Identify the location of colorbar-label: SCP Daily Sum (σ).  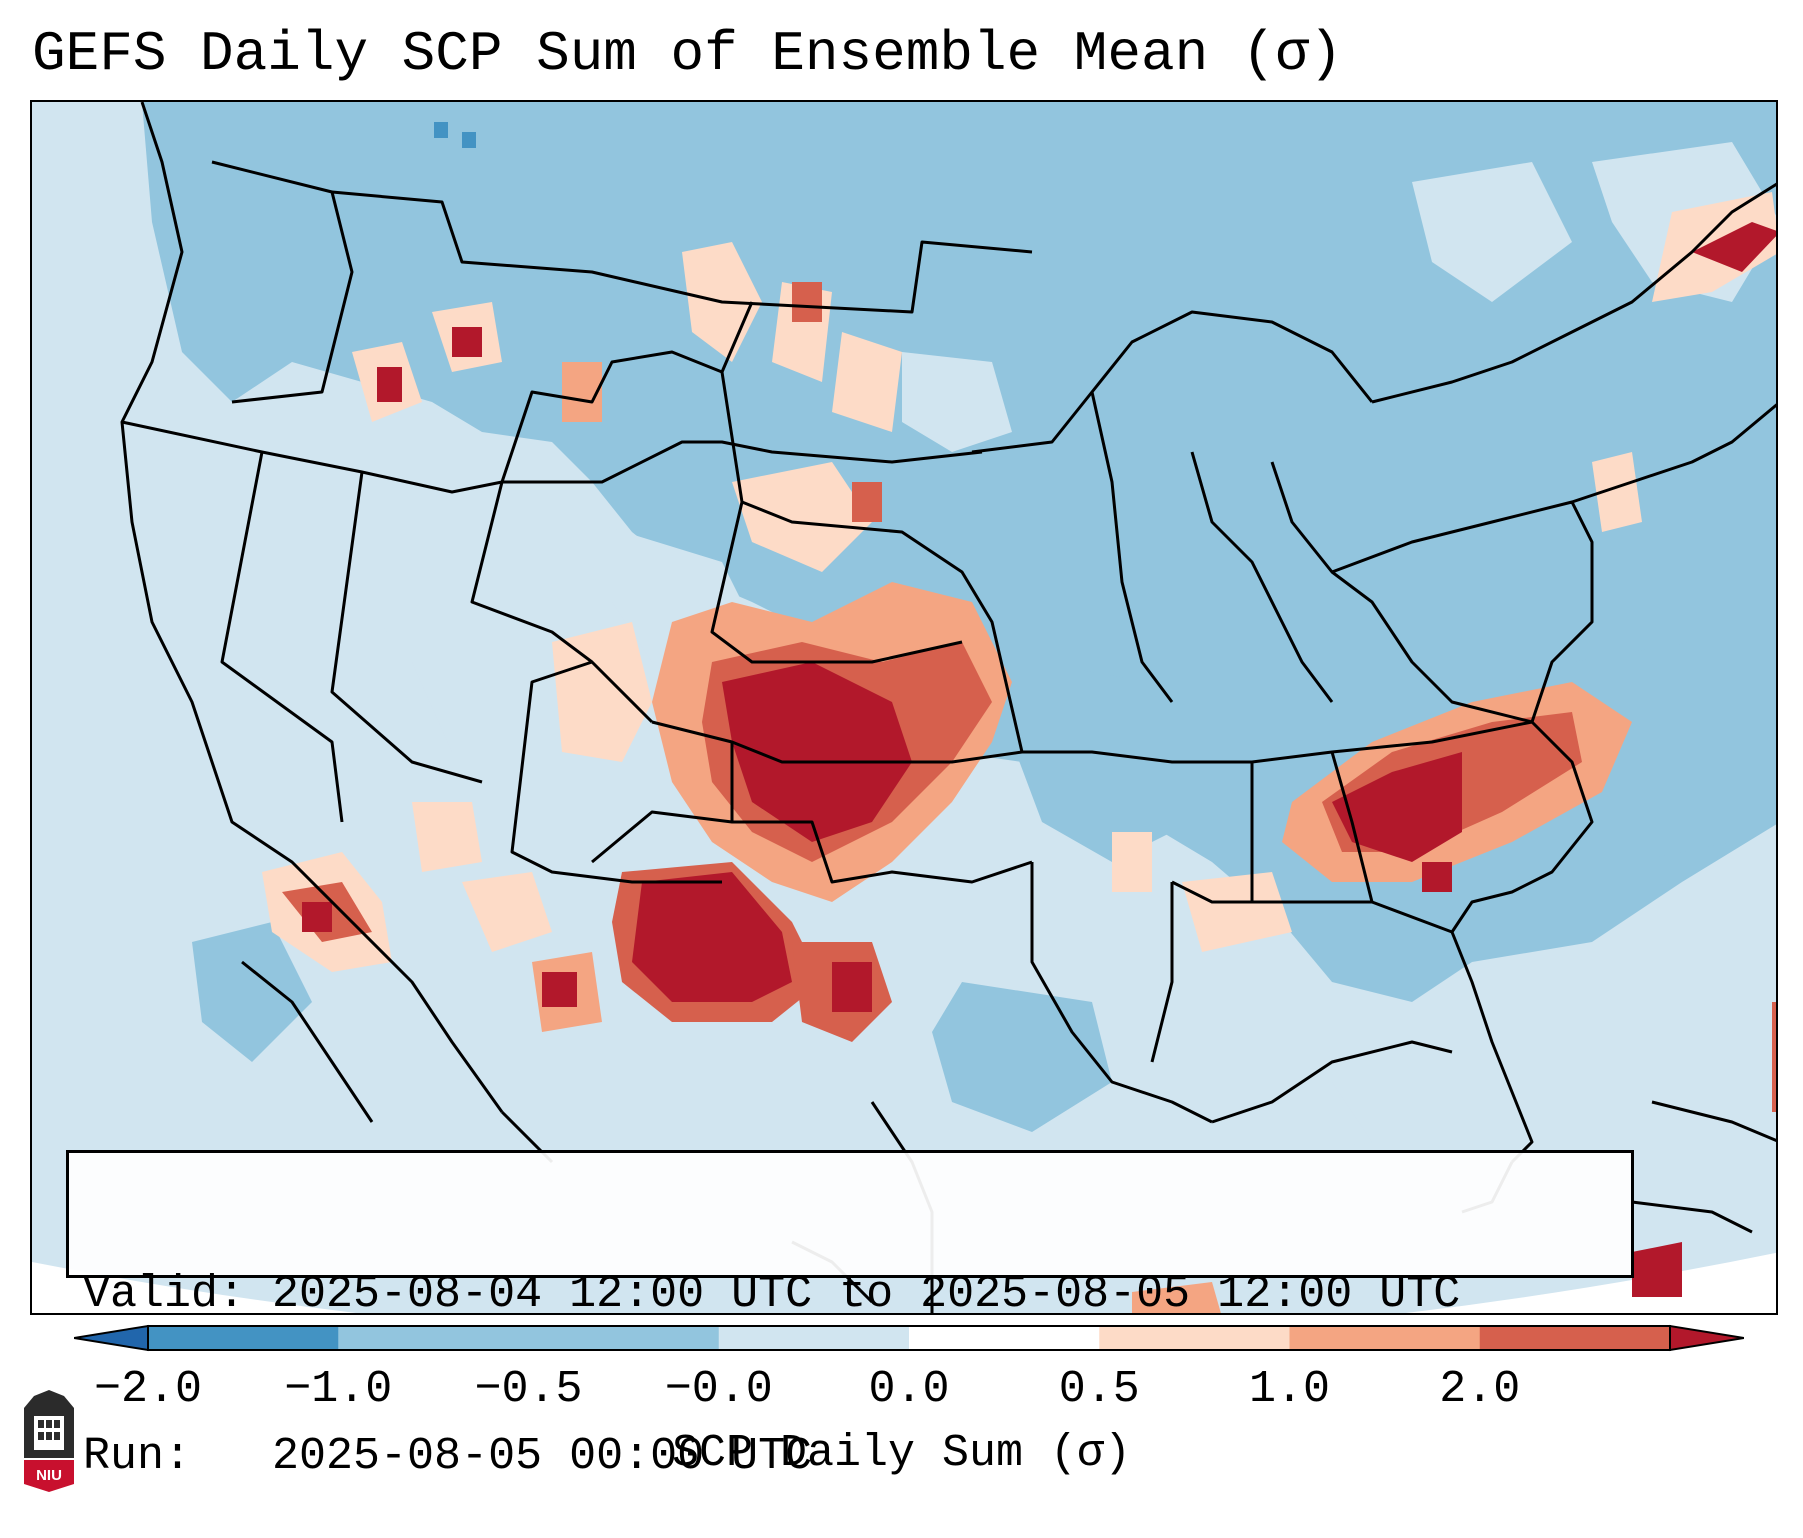
(901, 1453).